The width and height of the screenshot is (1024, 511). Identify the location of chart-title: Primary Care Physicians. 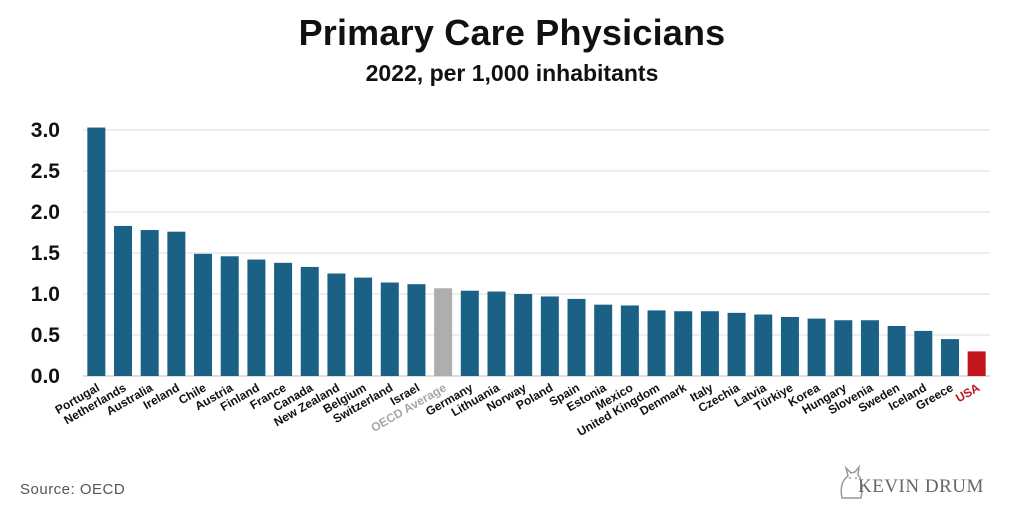
(512, 32).